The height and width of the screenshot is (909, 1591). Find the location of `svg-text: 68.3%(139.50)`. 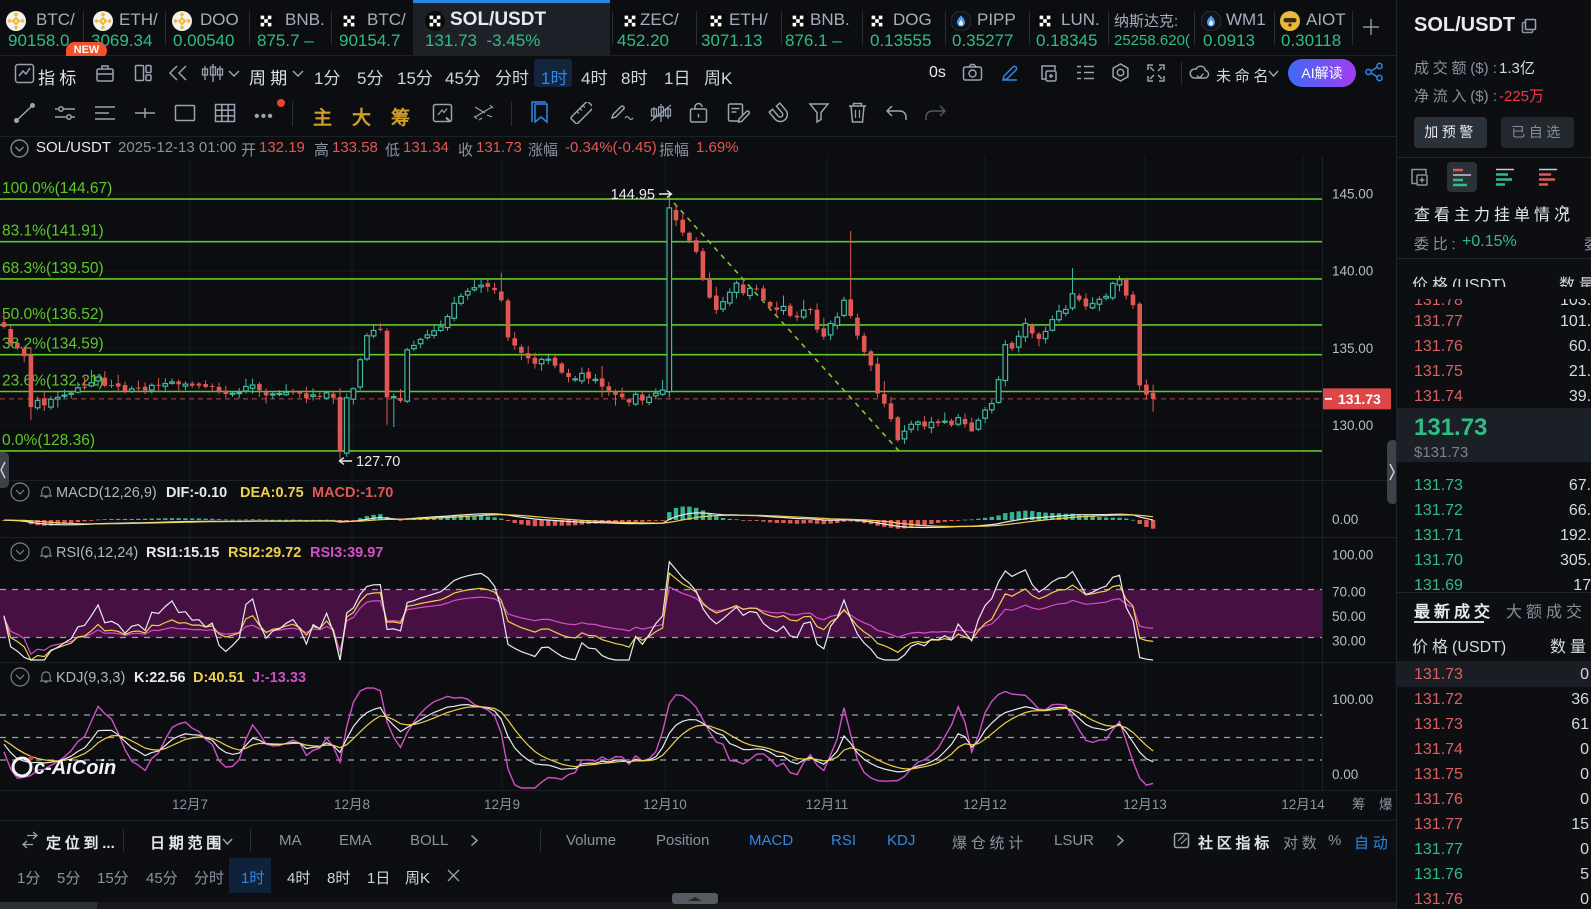

svg-text: 68.3%(139.50) is located at coordinates (53, 268).